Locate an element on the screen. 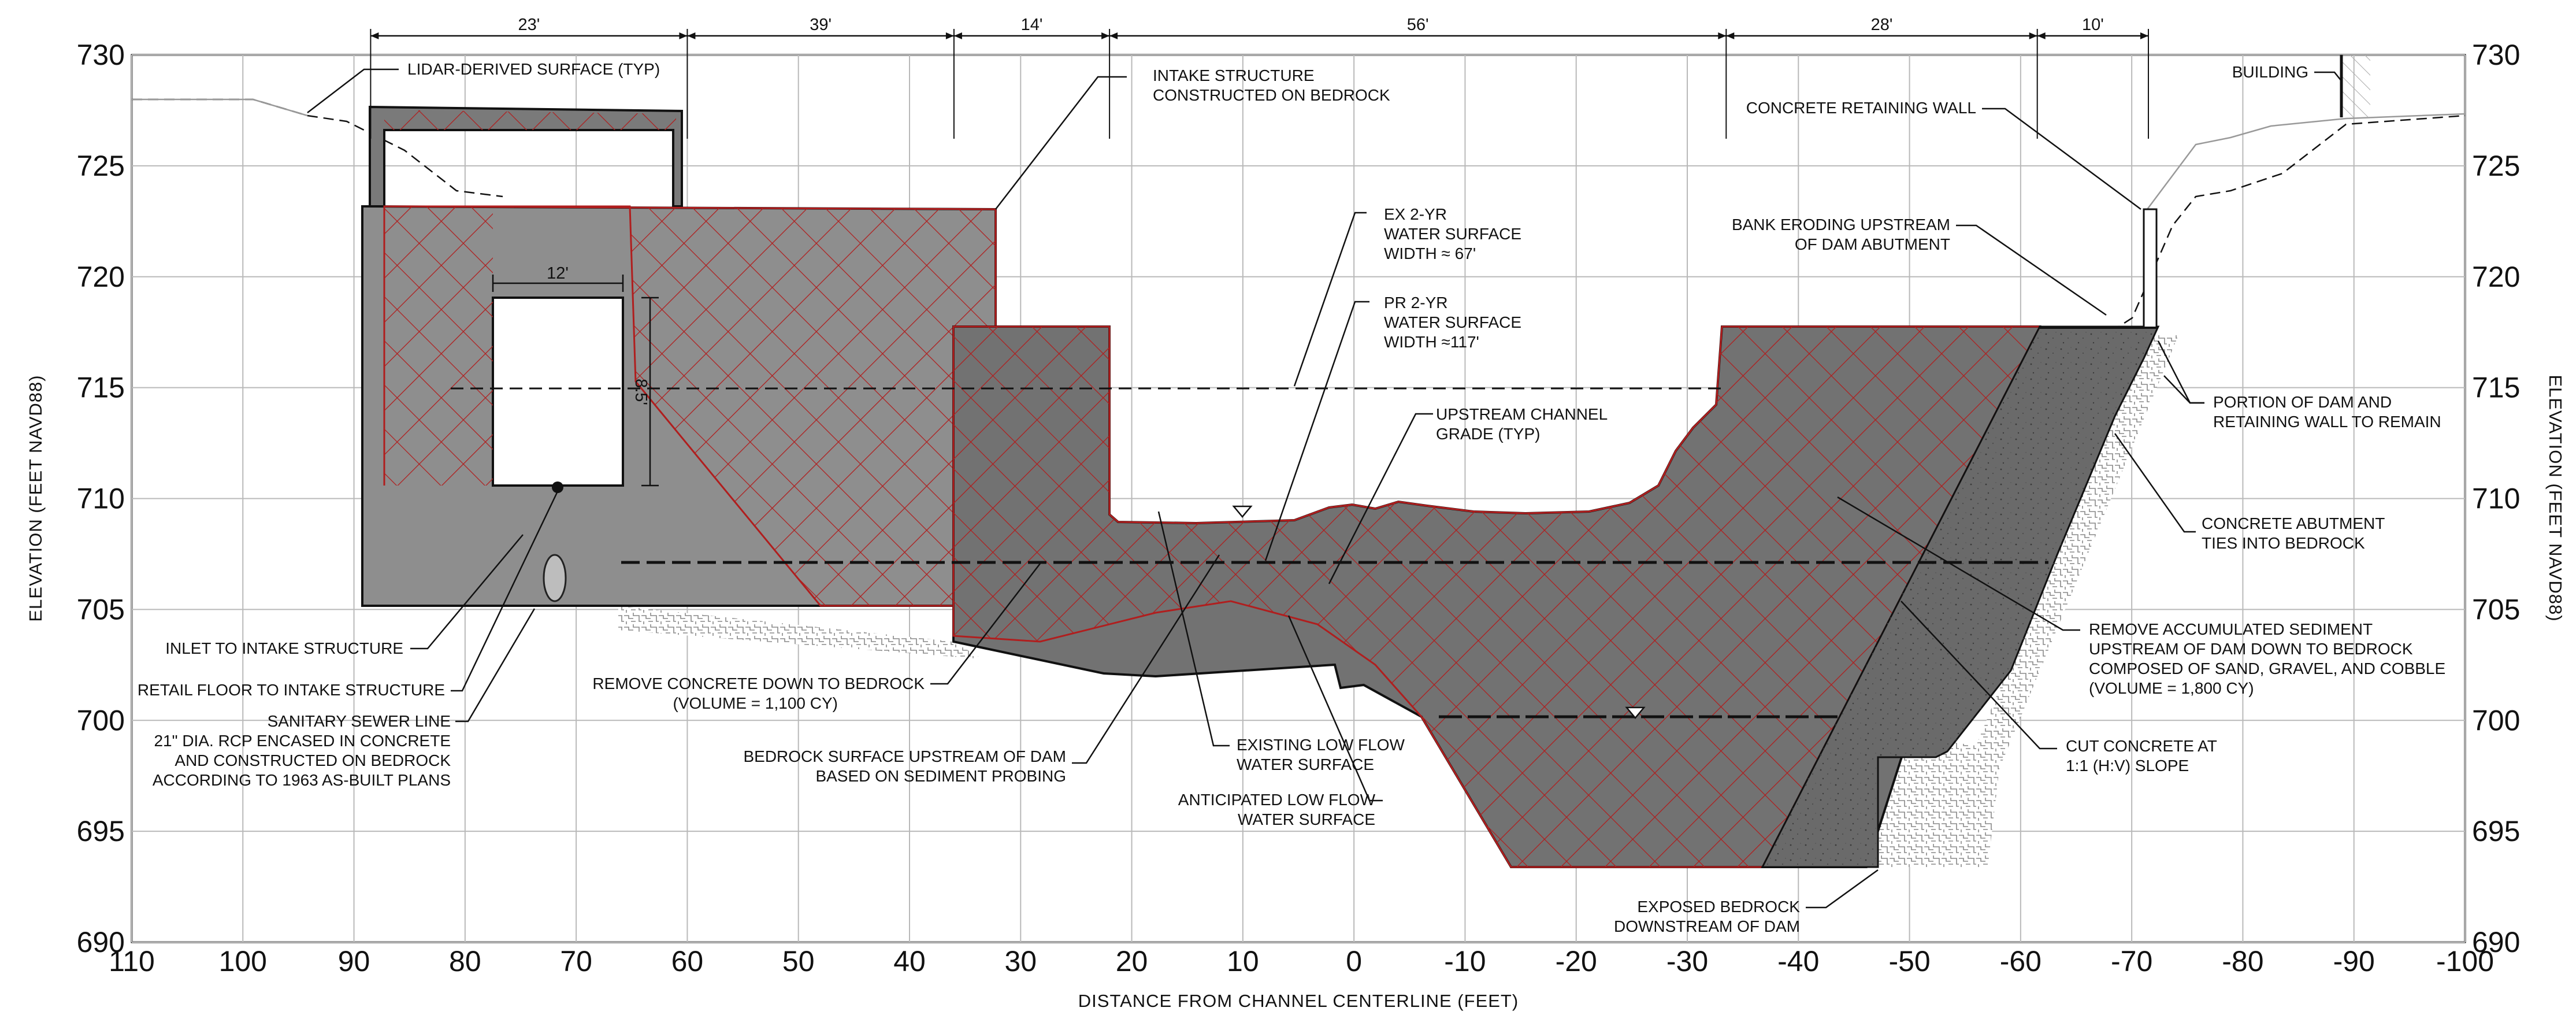 The image size is (2576, 1026). x-tick-label: 90 is located at coordinates (354, 961).